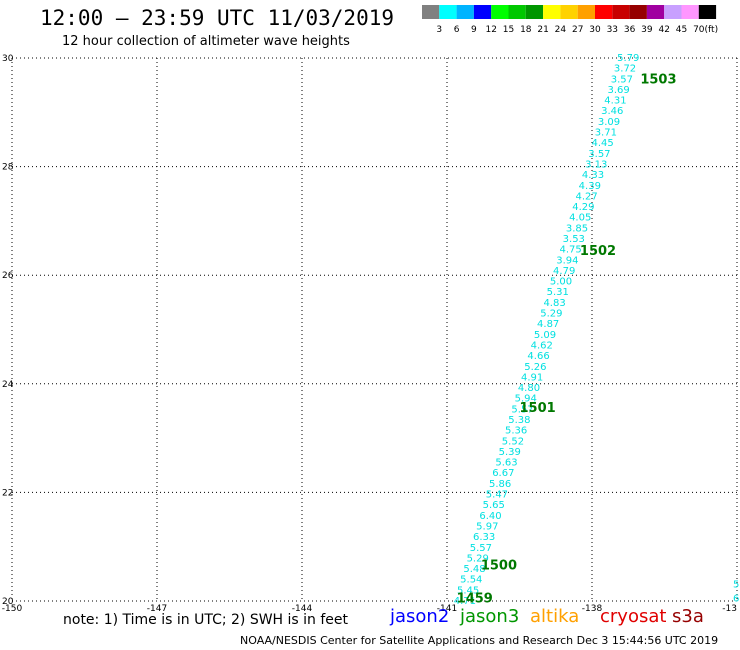  I want to click on wave-height-value: 3.94, so click(567, 260).